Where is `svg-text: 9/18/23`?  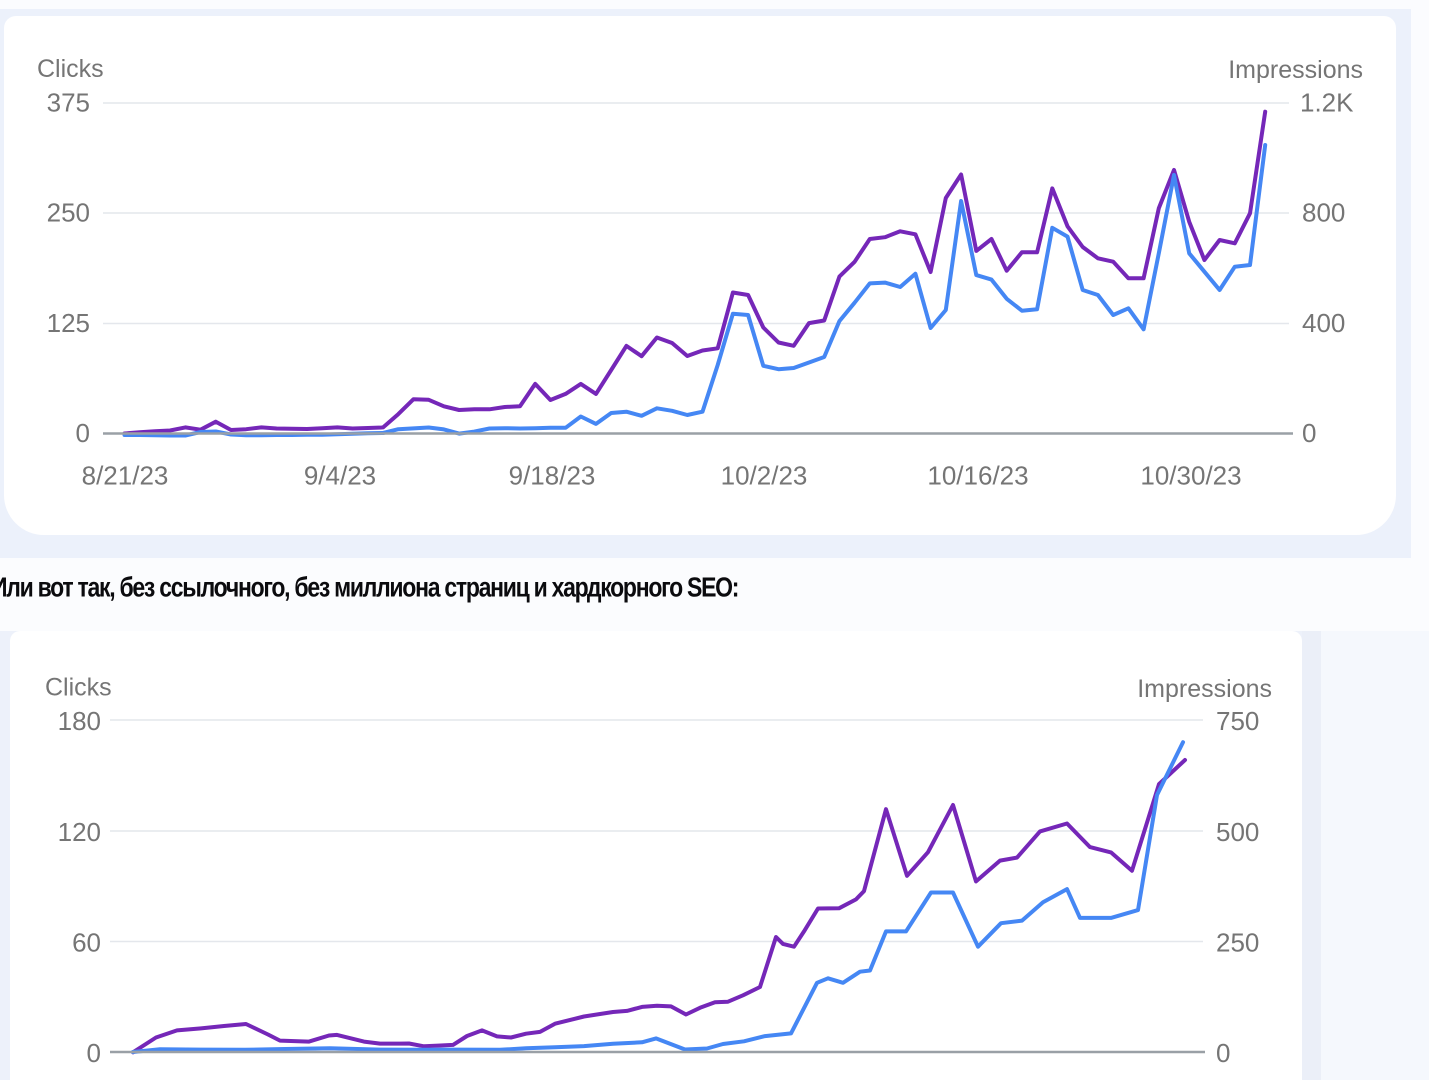
svg-text: 9/18/23 is located at coordinates (552, 476).